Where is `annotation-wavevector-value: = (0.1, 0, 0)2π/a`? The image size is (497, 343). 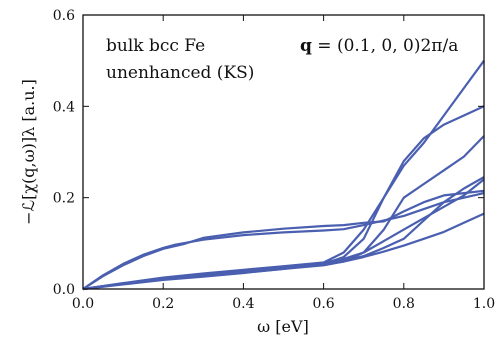
annotation-wavevector-value: = (0.1, 0, 0)2π/a is located at coordinates (385, 46).